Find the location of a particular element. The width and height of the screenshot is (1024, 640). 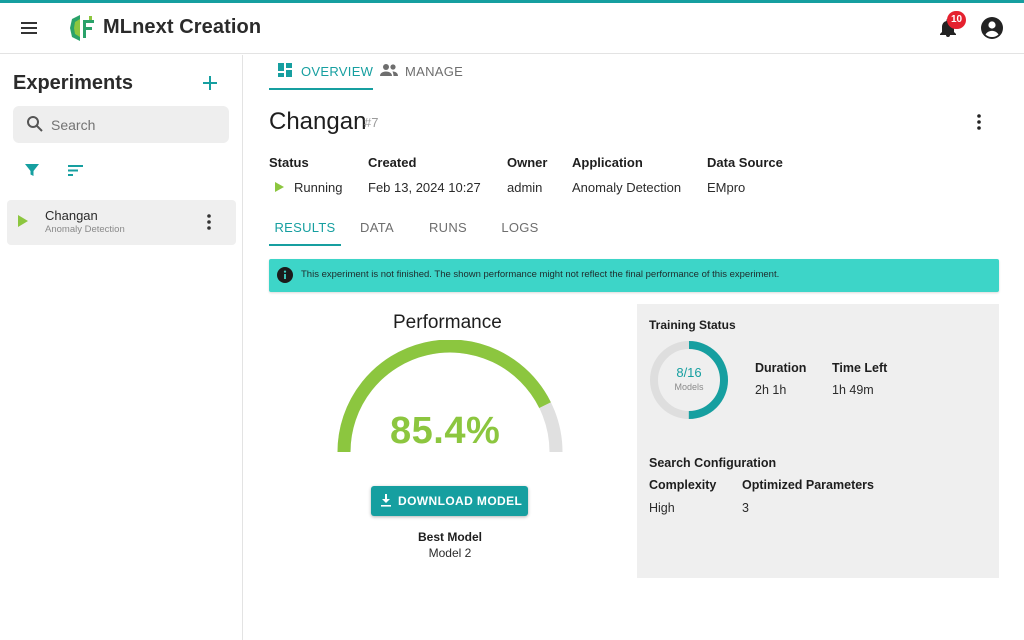

download-model-label: DOWNLOAD MODEL is located at coordinates (460, 501).